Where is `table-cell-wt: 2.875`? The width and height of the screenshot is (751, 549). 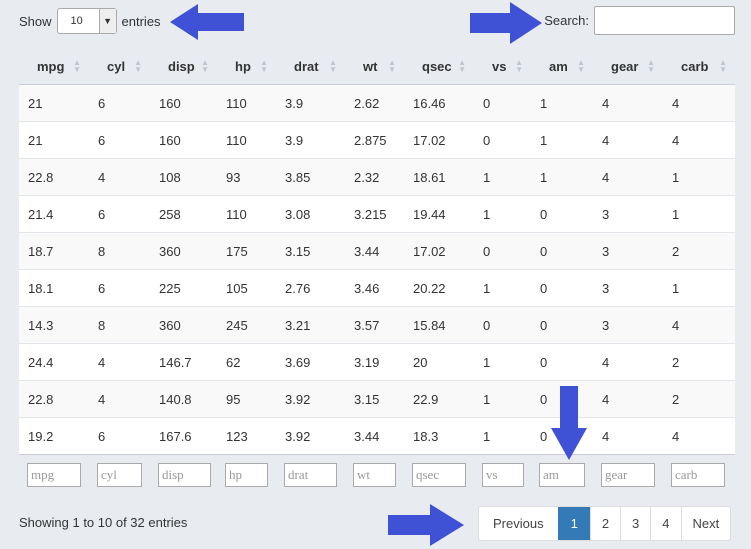 table-cell-wt: 2.875 is located at coordinates (374, 140).